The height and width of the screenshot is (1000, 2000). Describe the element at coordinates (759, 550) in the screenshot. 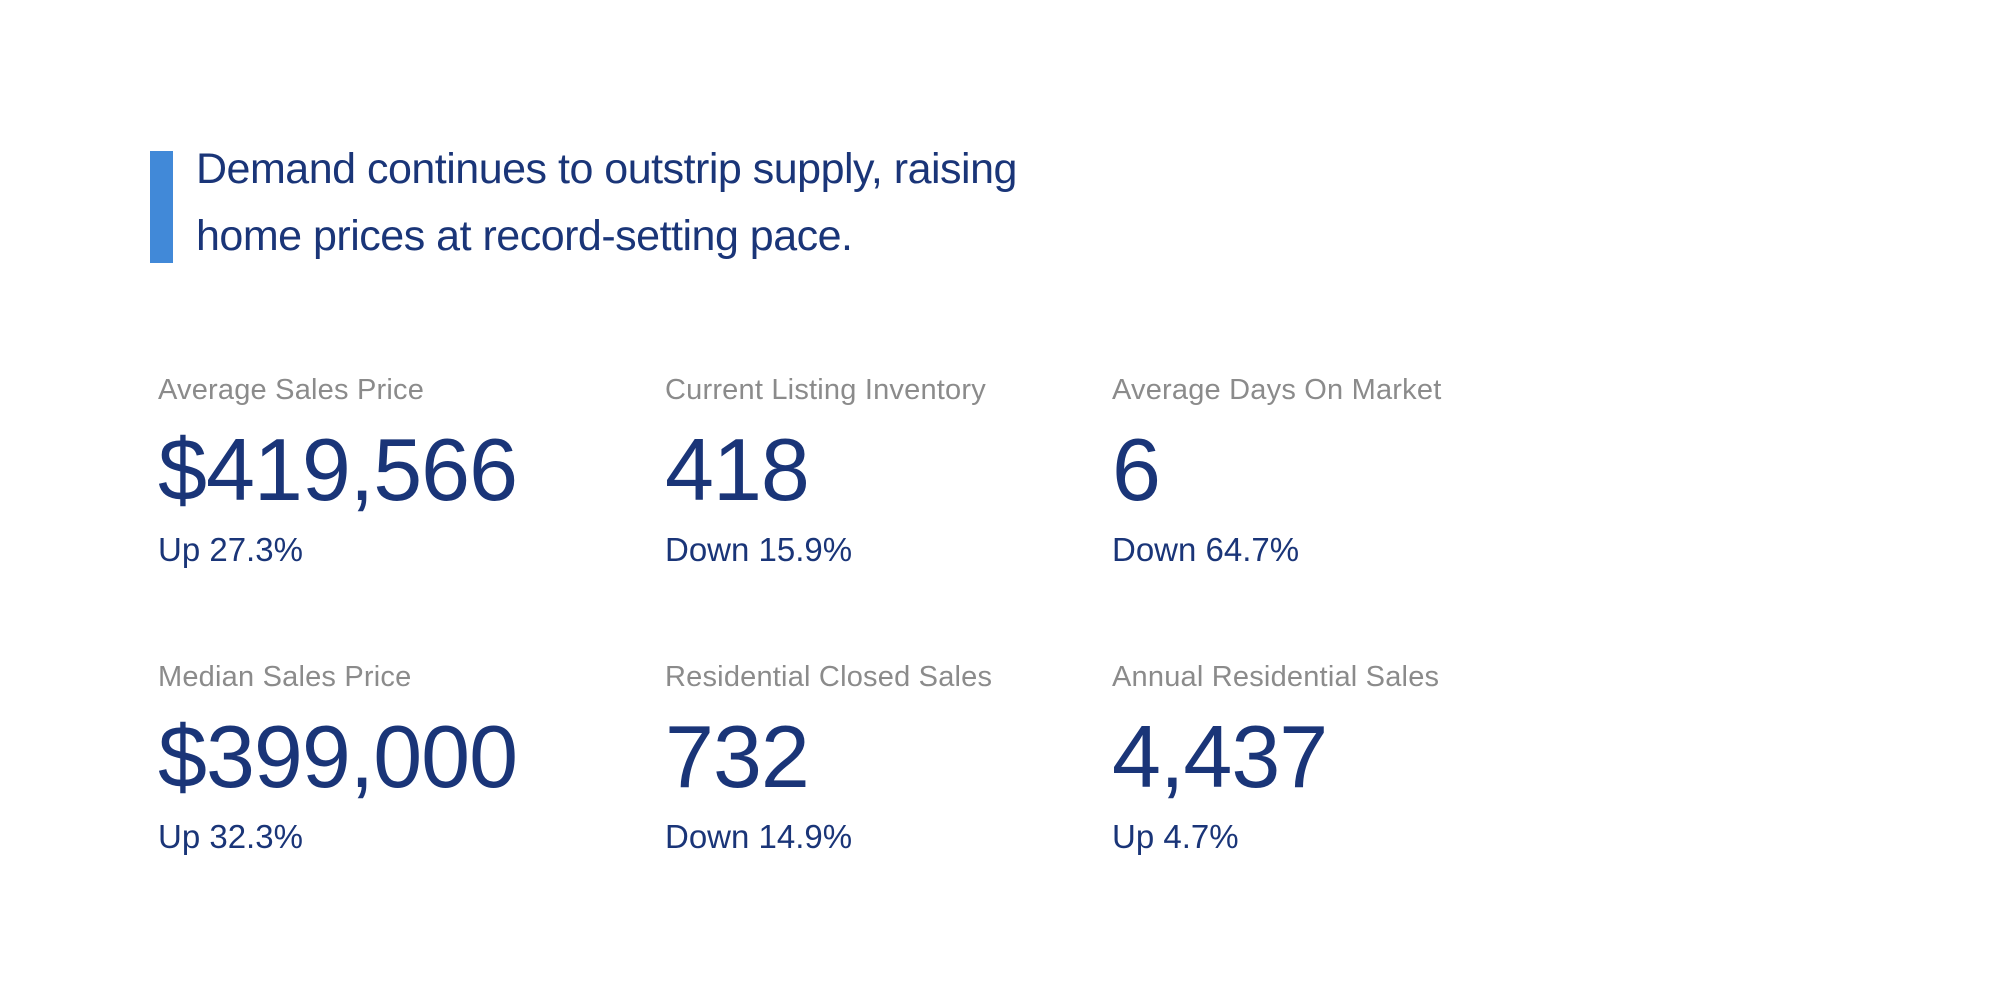

I see `stat-change: Down 15.9%` at that location.